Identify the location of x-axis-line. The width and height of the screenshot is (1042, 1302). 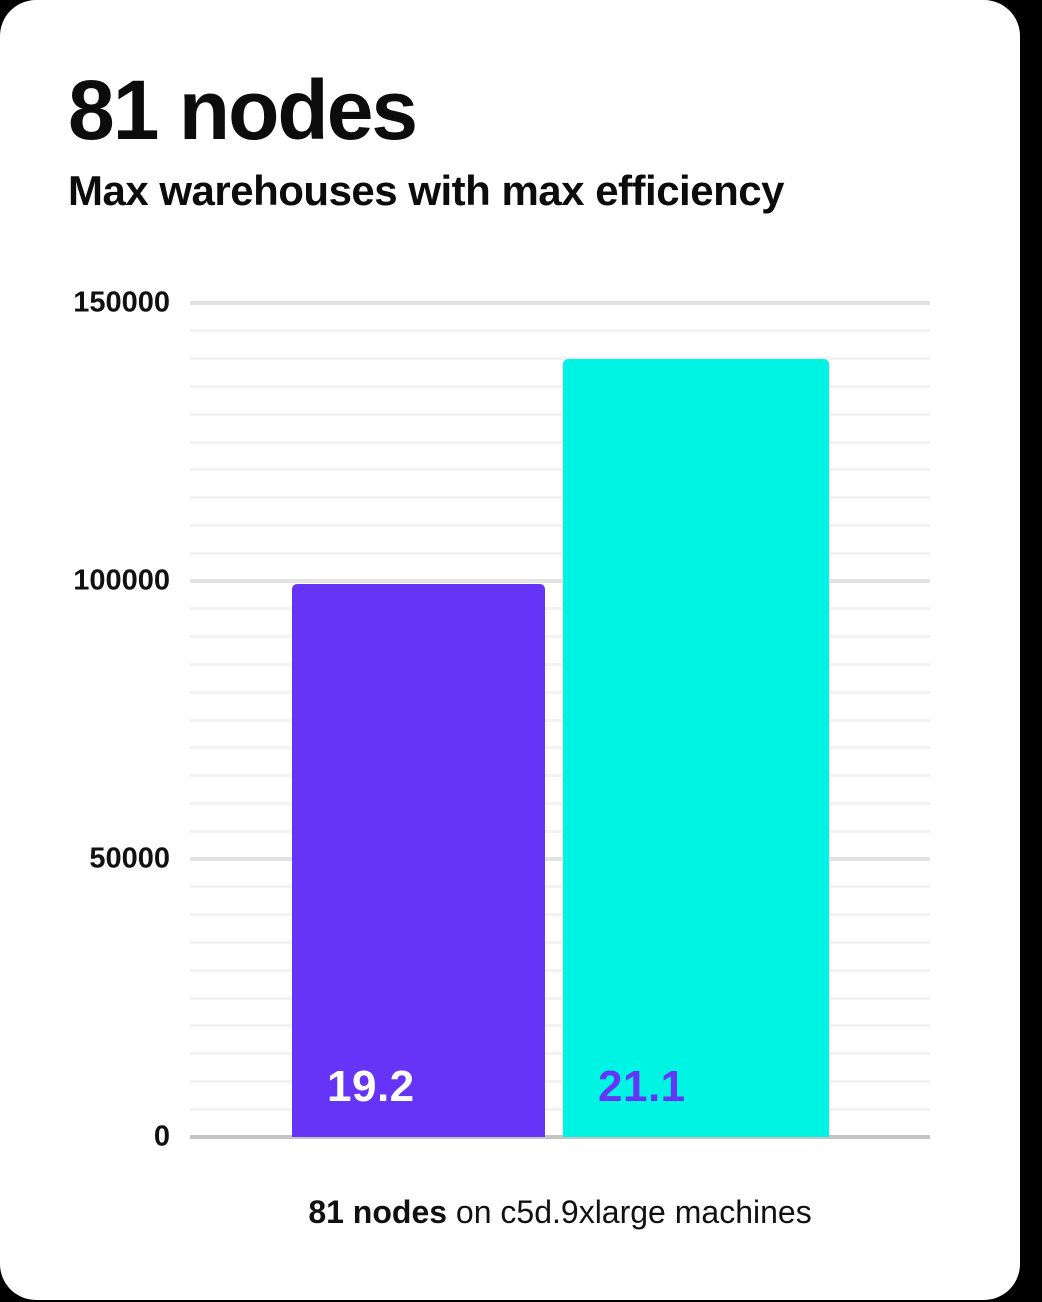
(560, 1137).